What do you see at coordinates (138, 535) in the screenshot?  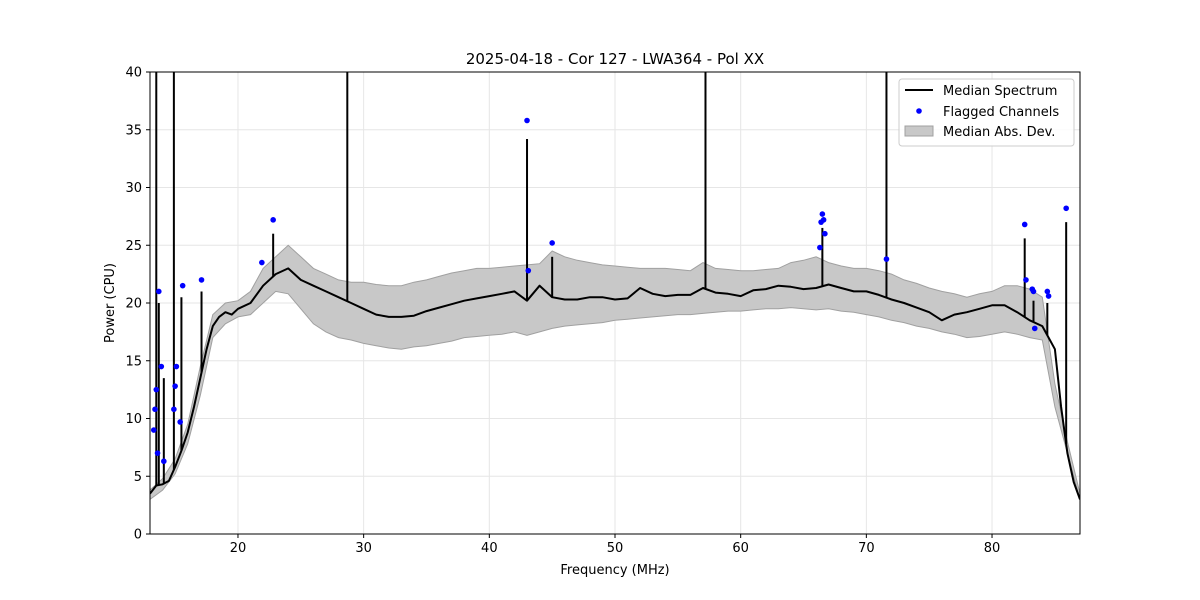 I see `y-tick-label: 0` at bounding box center [138, 535].